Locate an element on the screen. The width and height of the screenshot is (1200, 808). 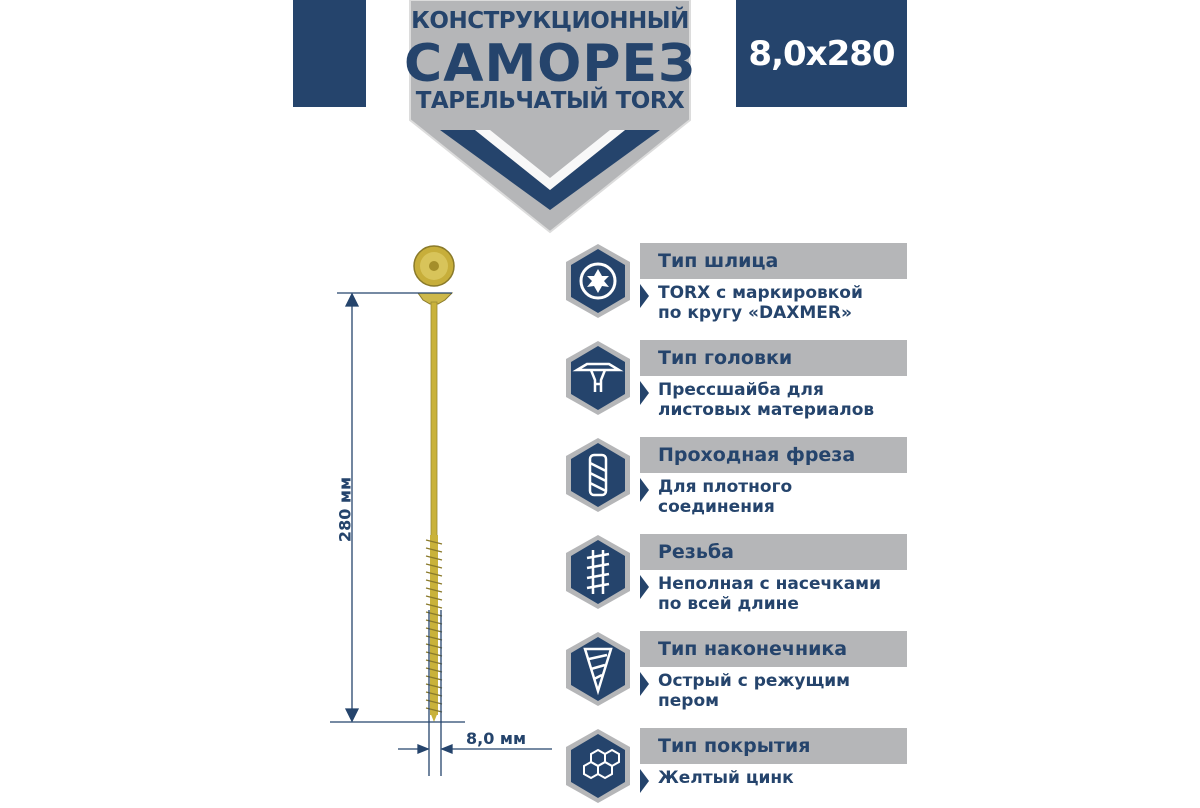
decorative-block-left is located at coordinates (329, 53).